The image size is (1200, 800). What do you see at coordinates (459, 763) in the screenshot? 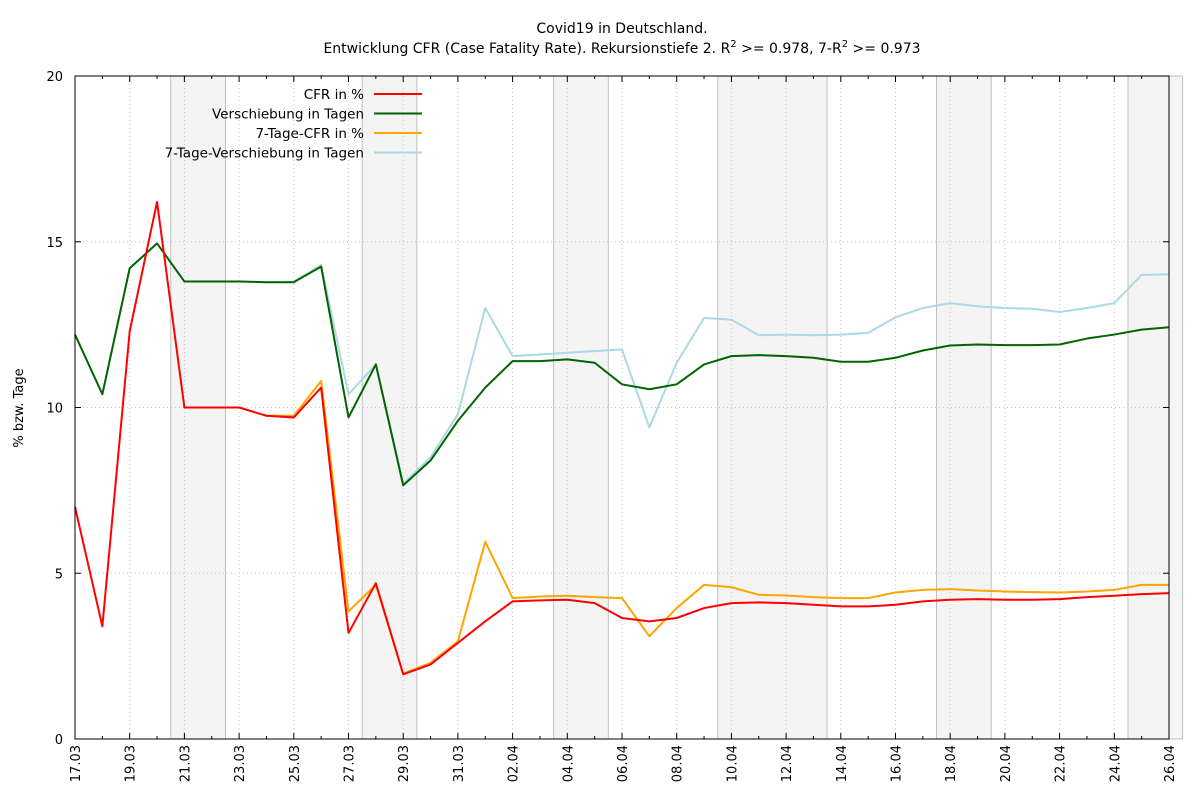
I see `x-tick-label-31.03: 31.03` at bounding box center [459, 763].